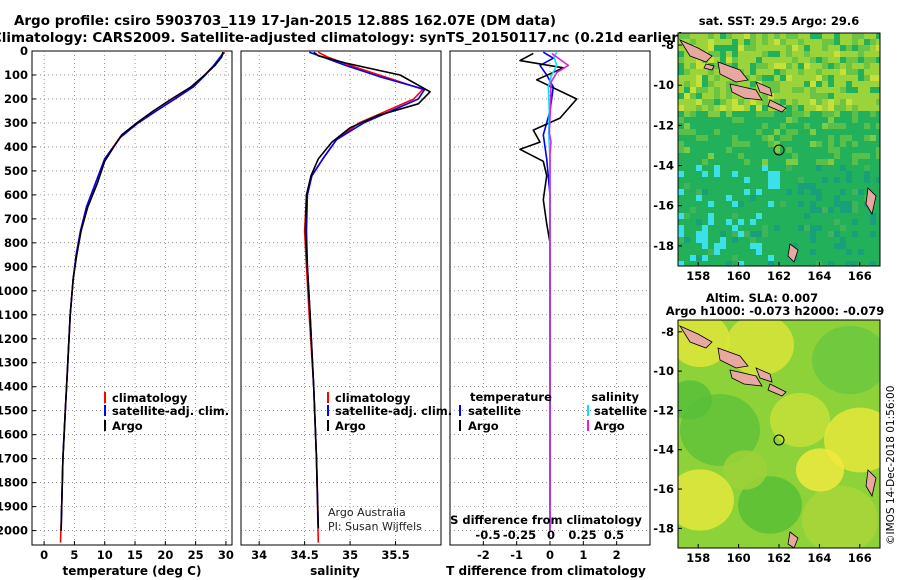 This screenshot has width=900, height=580. Describe the element at coordinates (582, 535) in the screenshot. I see `s-diff-tick-label: 0.25` at that location.